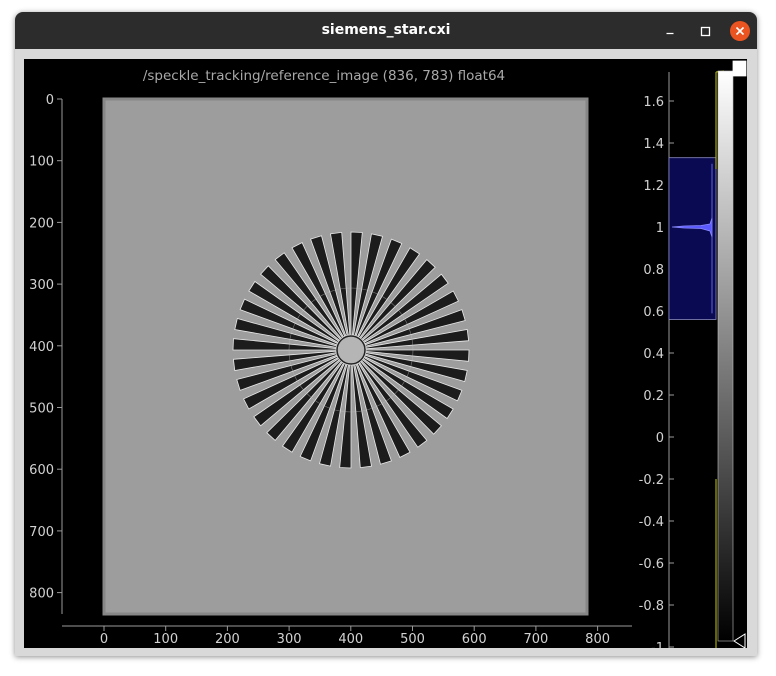 Image resolution: width=776 pixels, height=676 pixels. I want to click on x-tick-label: 600, so click(474, 639).